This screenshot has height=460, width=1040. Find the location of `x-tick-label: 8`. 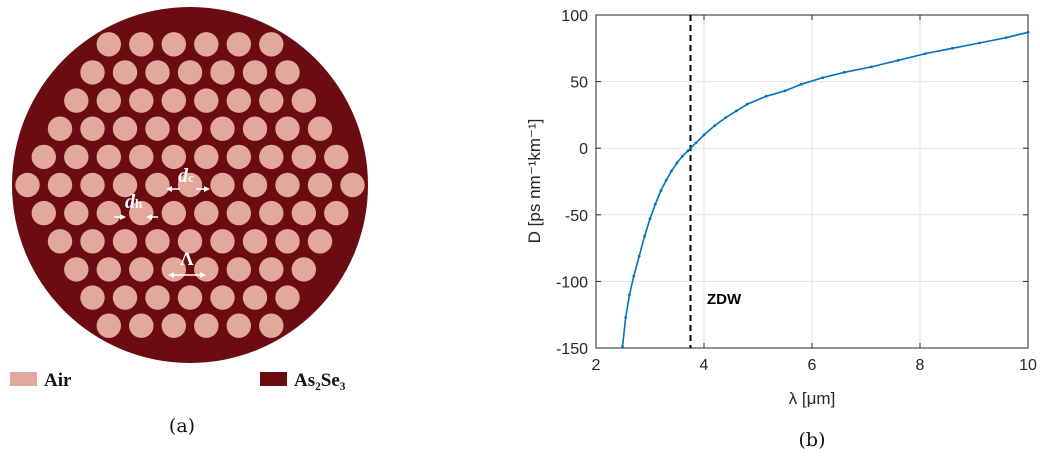

x-tick-label: 8 is located at coordinates (920, 365).